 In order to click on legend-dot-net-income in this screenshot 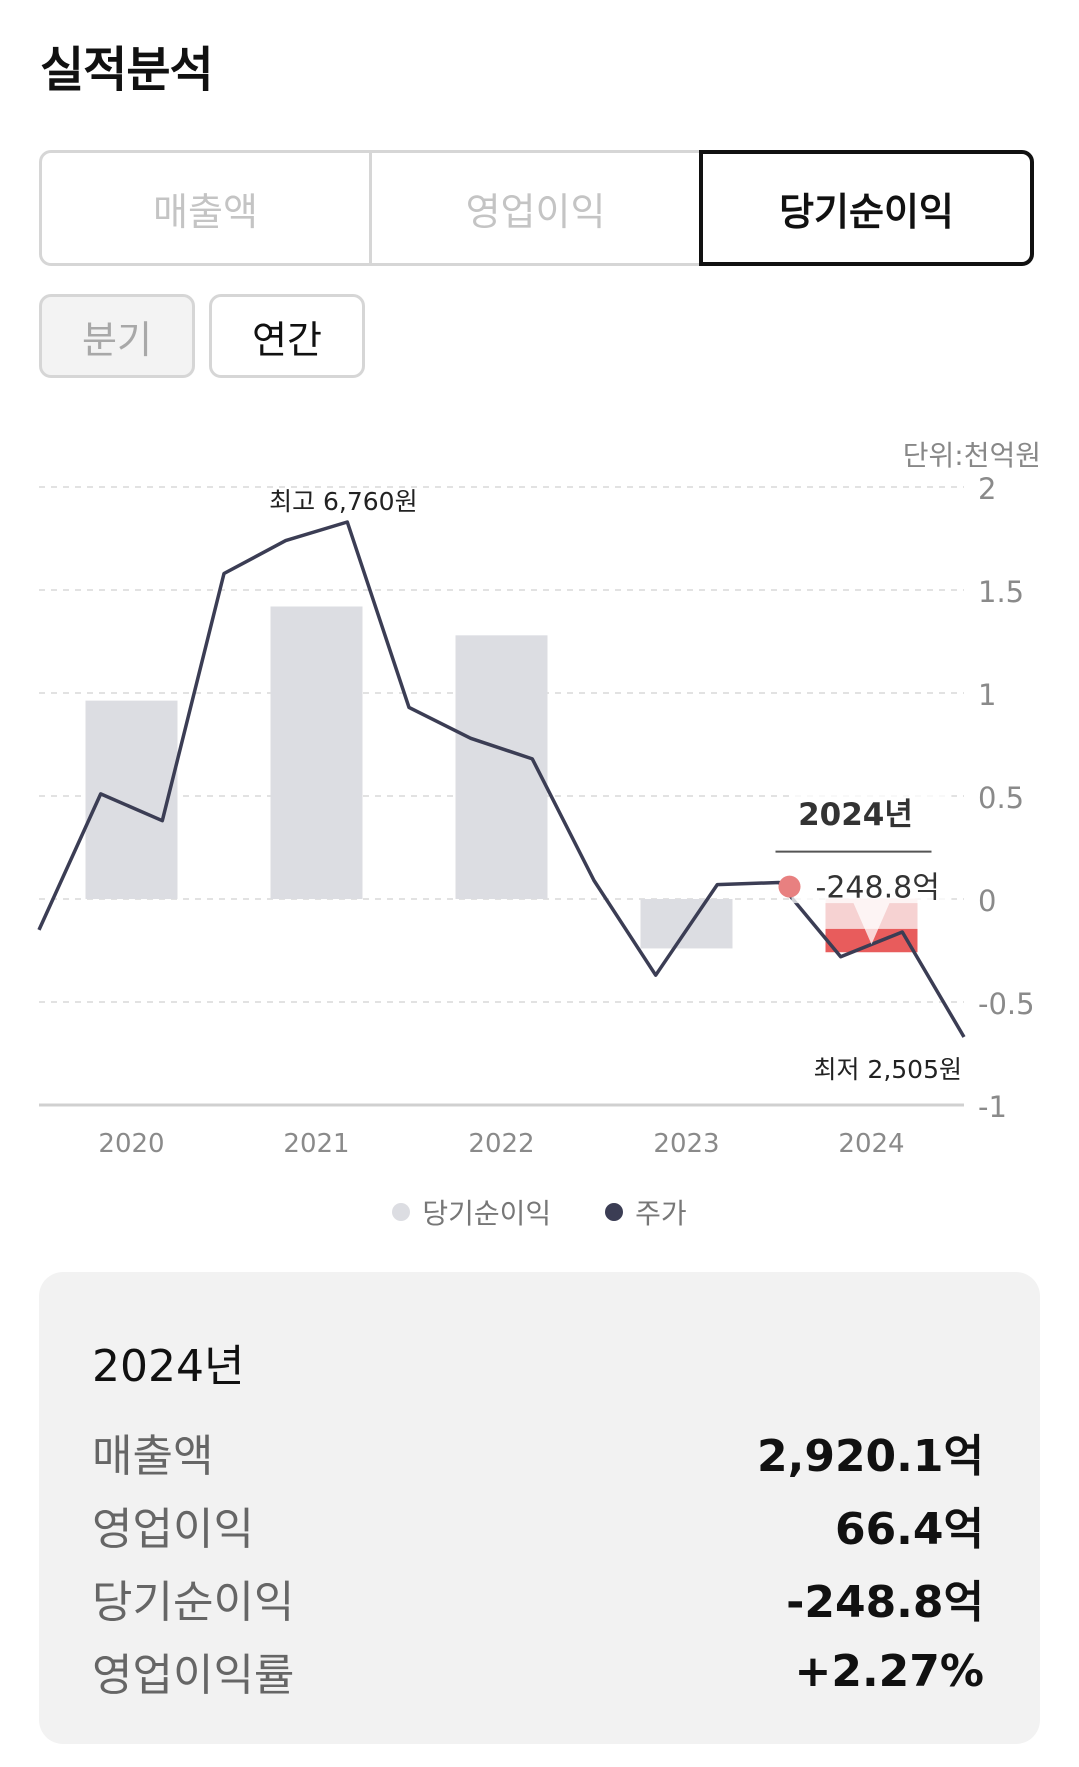, I will do `click(401, 1212)`.